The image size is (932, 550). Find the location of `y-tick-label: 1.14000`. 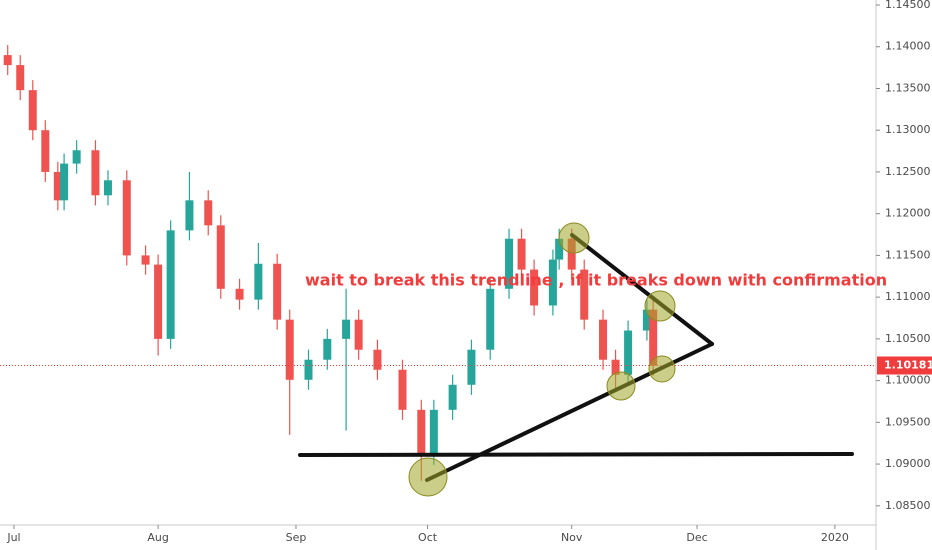

y-tick-label: 1.14000 is located at coordinates (908, 46).